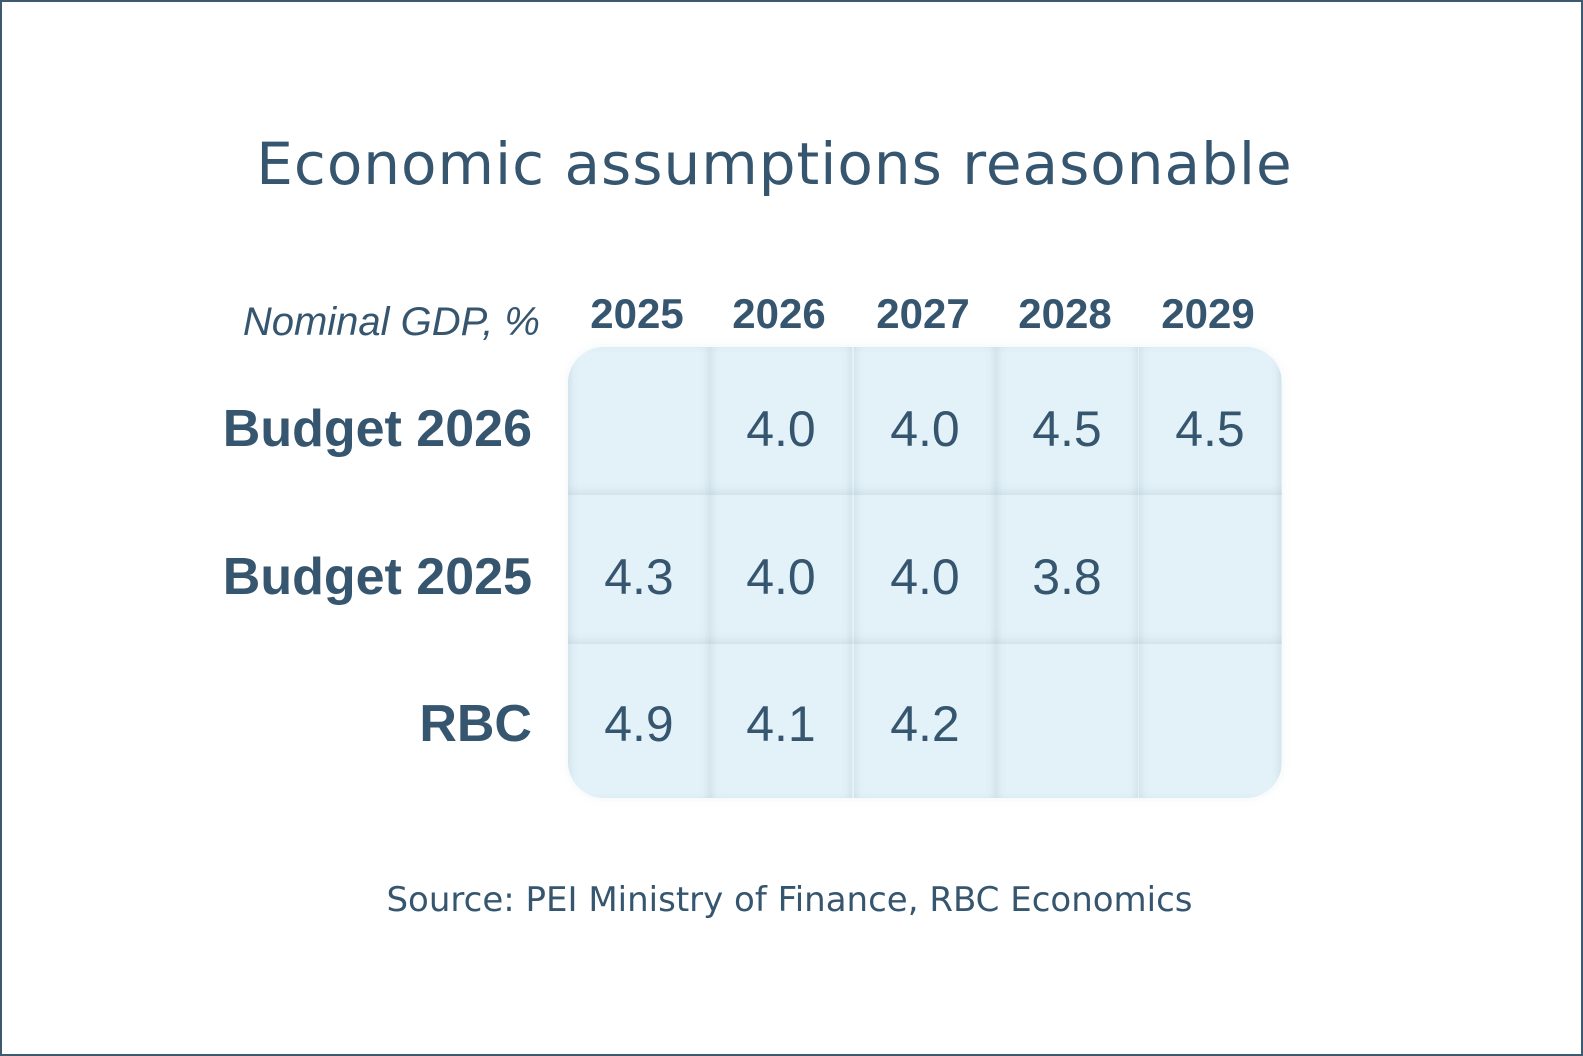 The height and width of the screenshot is (1056, 1583). Describe the element at coordinates (781, 724) in the screenshot. I see `table-cell: 4.1` at that location.